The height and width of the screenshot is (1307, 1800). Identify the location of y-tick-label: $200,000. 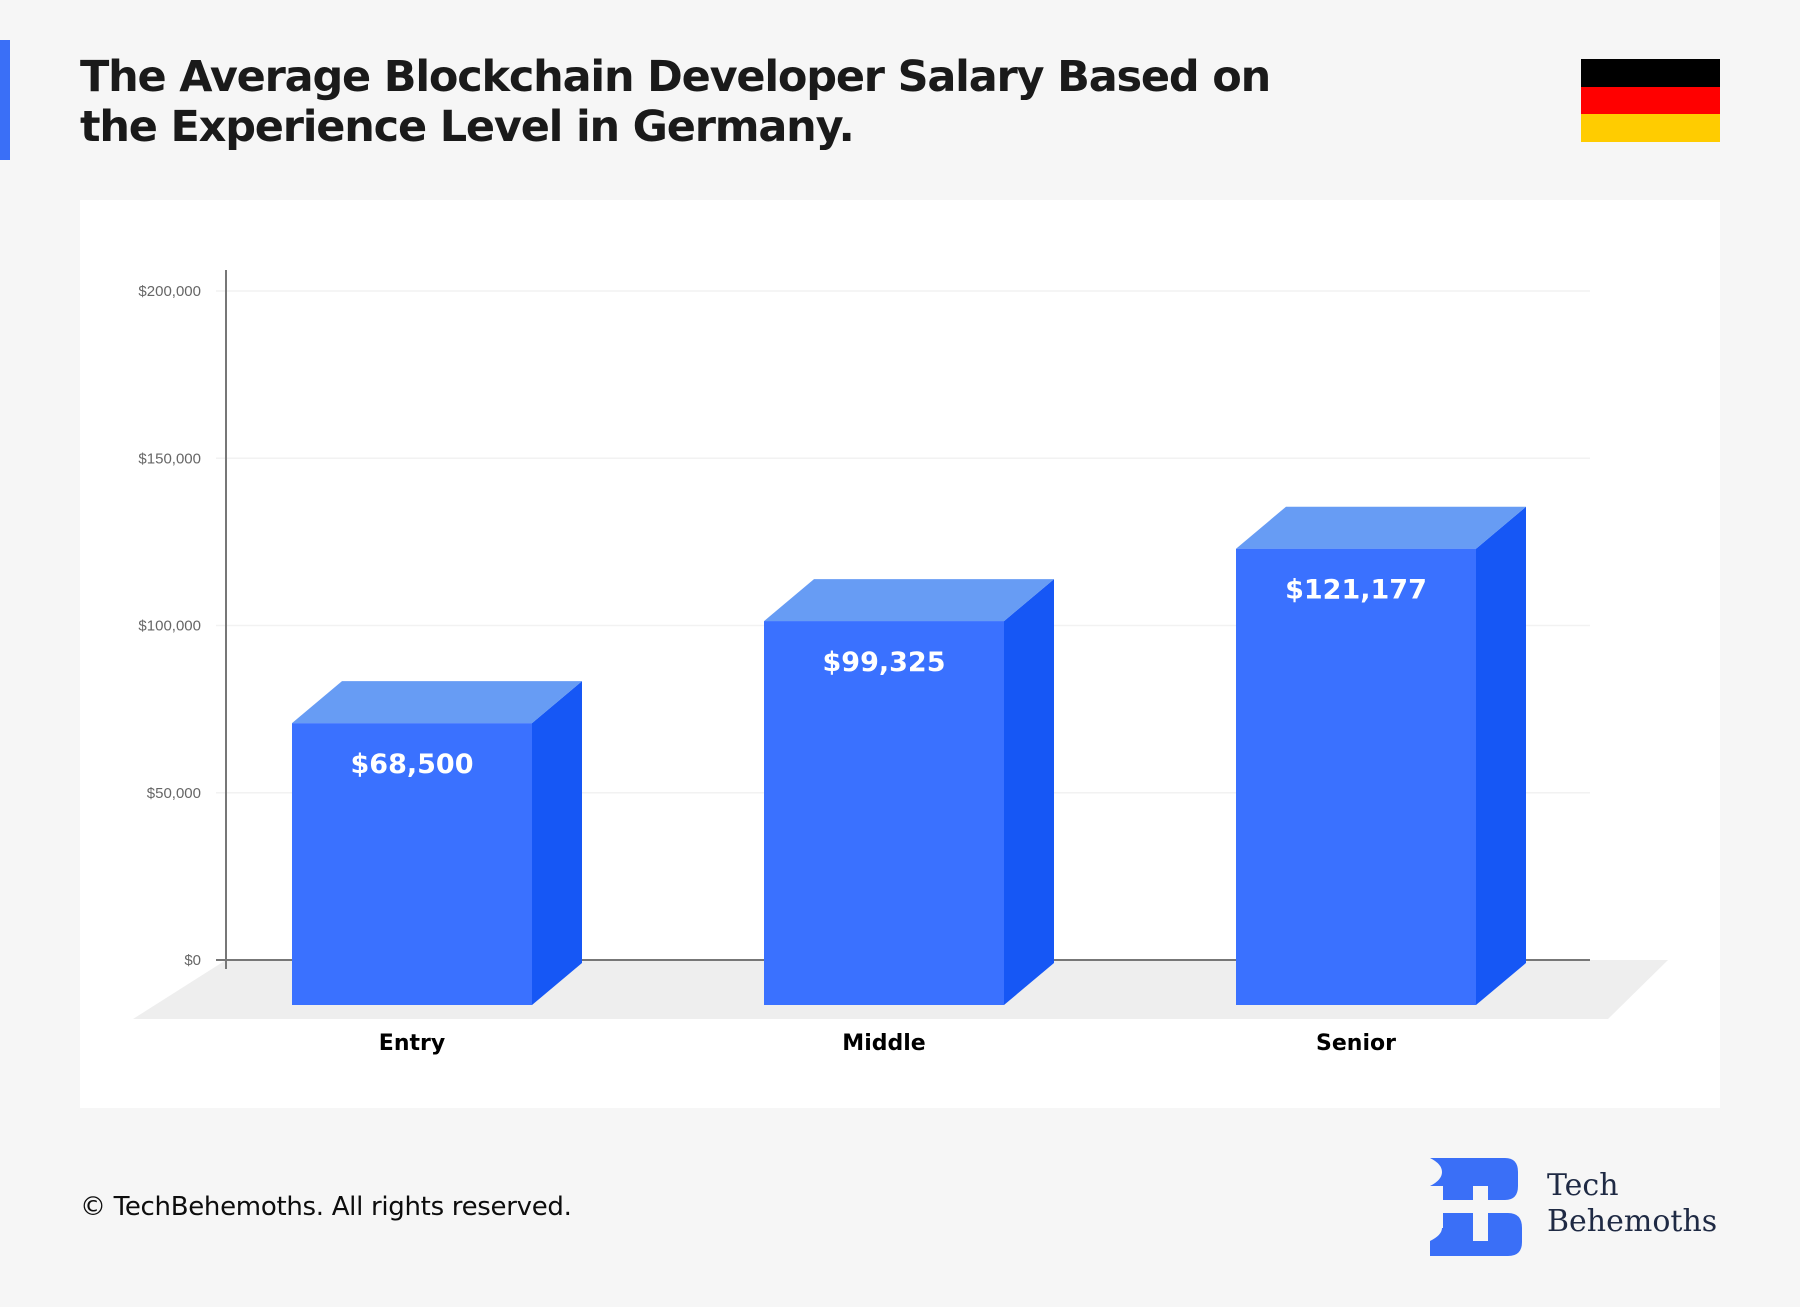
(169, 291).